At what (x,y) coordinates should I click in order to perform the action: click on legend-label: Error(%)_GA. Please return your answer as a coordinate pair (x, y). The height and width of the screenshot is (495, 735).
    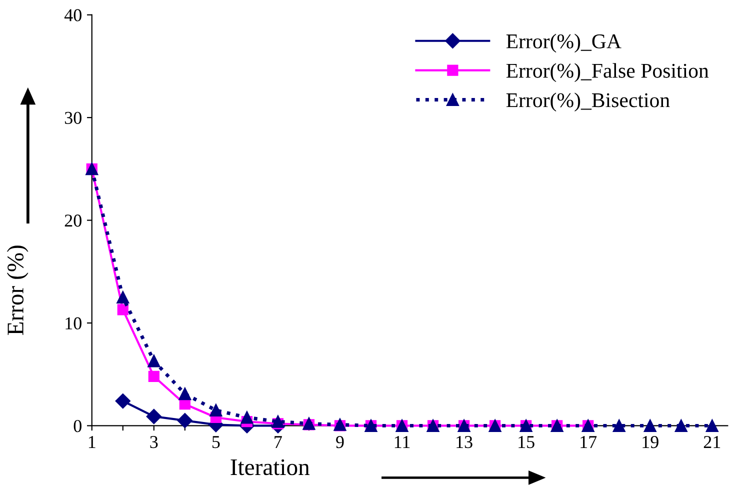
    Looking at the image, I should click on (564, 43).